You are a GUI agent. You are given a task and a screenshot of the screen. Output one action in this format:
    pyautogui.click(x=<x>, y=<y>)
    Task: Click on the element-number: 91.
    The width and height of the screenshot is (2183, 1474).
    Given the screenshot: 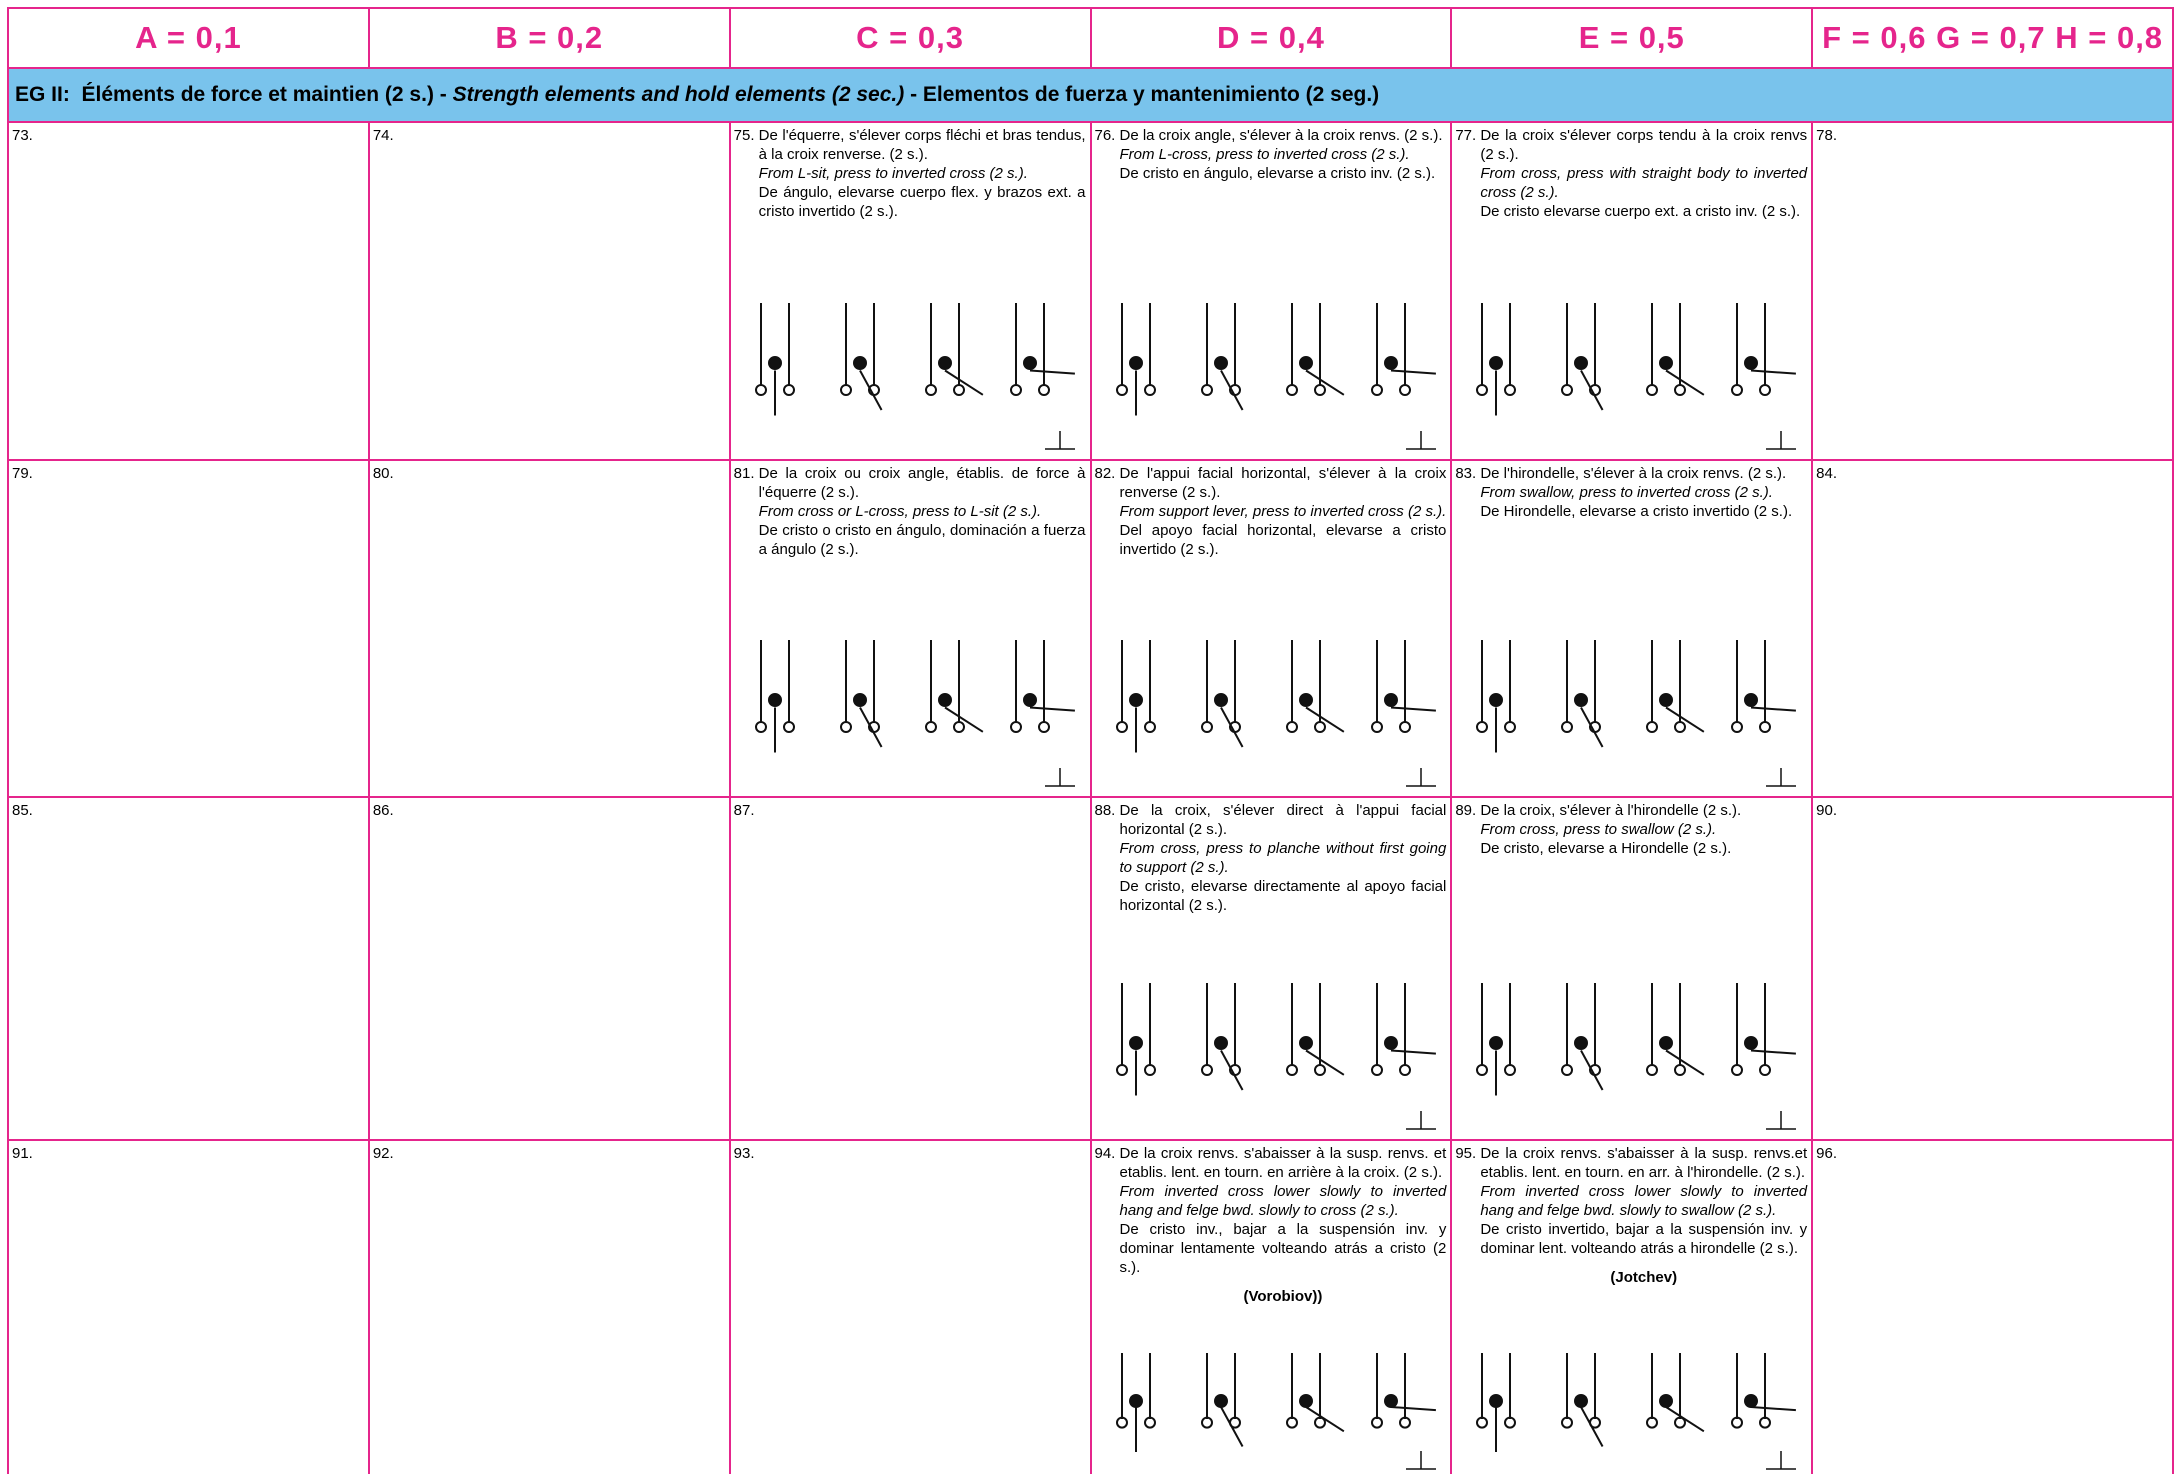 What is the action you would take?
    pyautogui.click(x=22, y=1153)
    